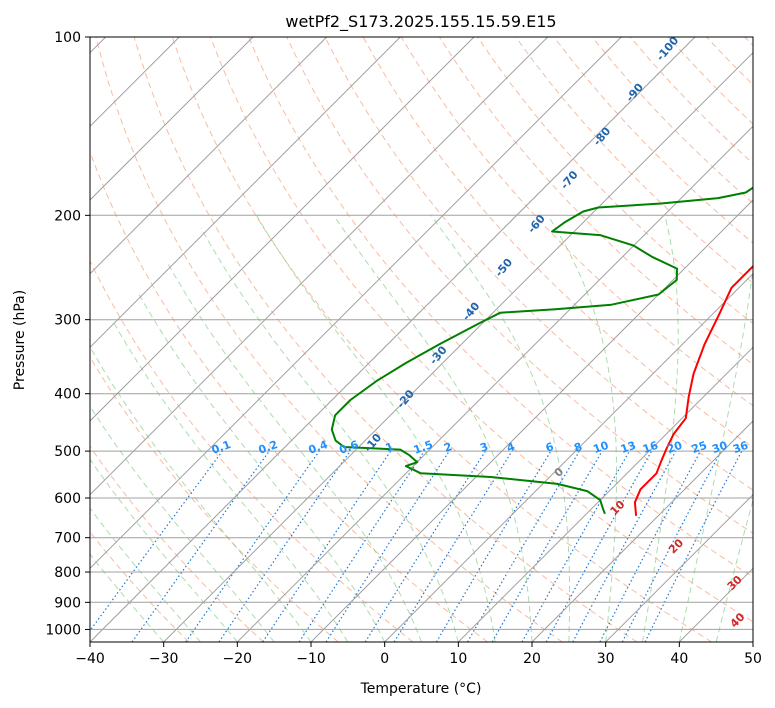 This screenshot has width=775, height=708. What do you see at coordinates (448, 447) in the screenshot?
I see `mixing-ratio-label: 2` at bounding box center [448, 447].